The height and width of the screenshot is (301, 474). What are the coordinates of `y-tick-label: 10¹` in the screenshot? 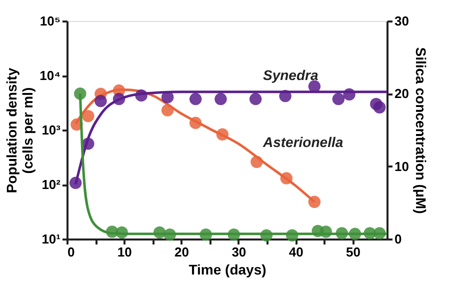 It's located at (51, 239).